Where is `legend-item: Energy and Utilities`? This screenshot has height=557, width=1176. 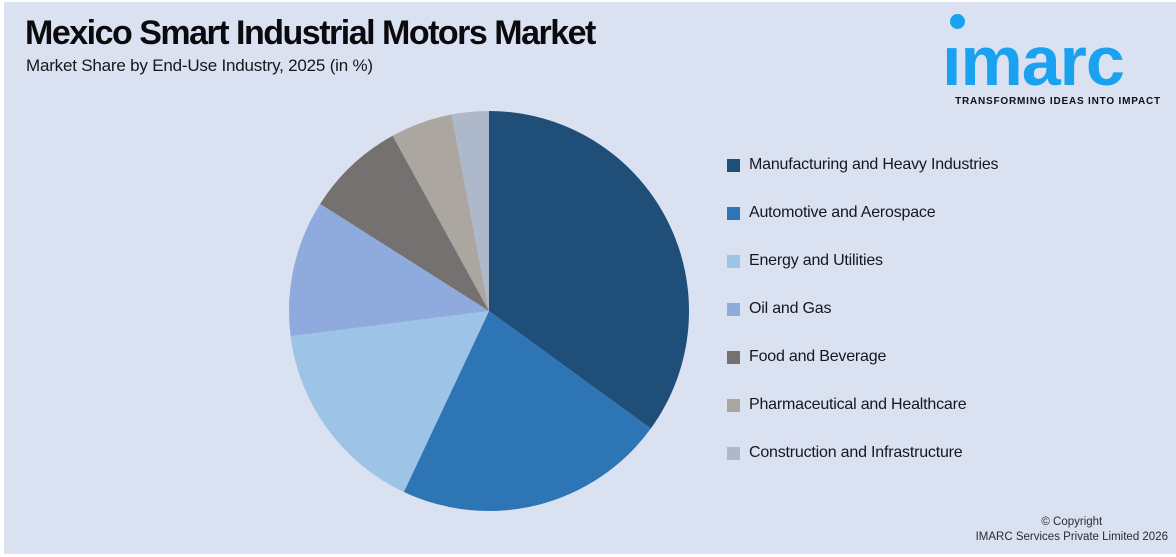
legend-item: Energy and Utilities is located at coordinates (805, 261).